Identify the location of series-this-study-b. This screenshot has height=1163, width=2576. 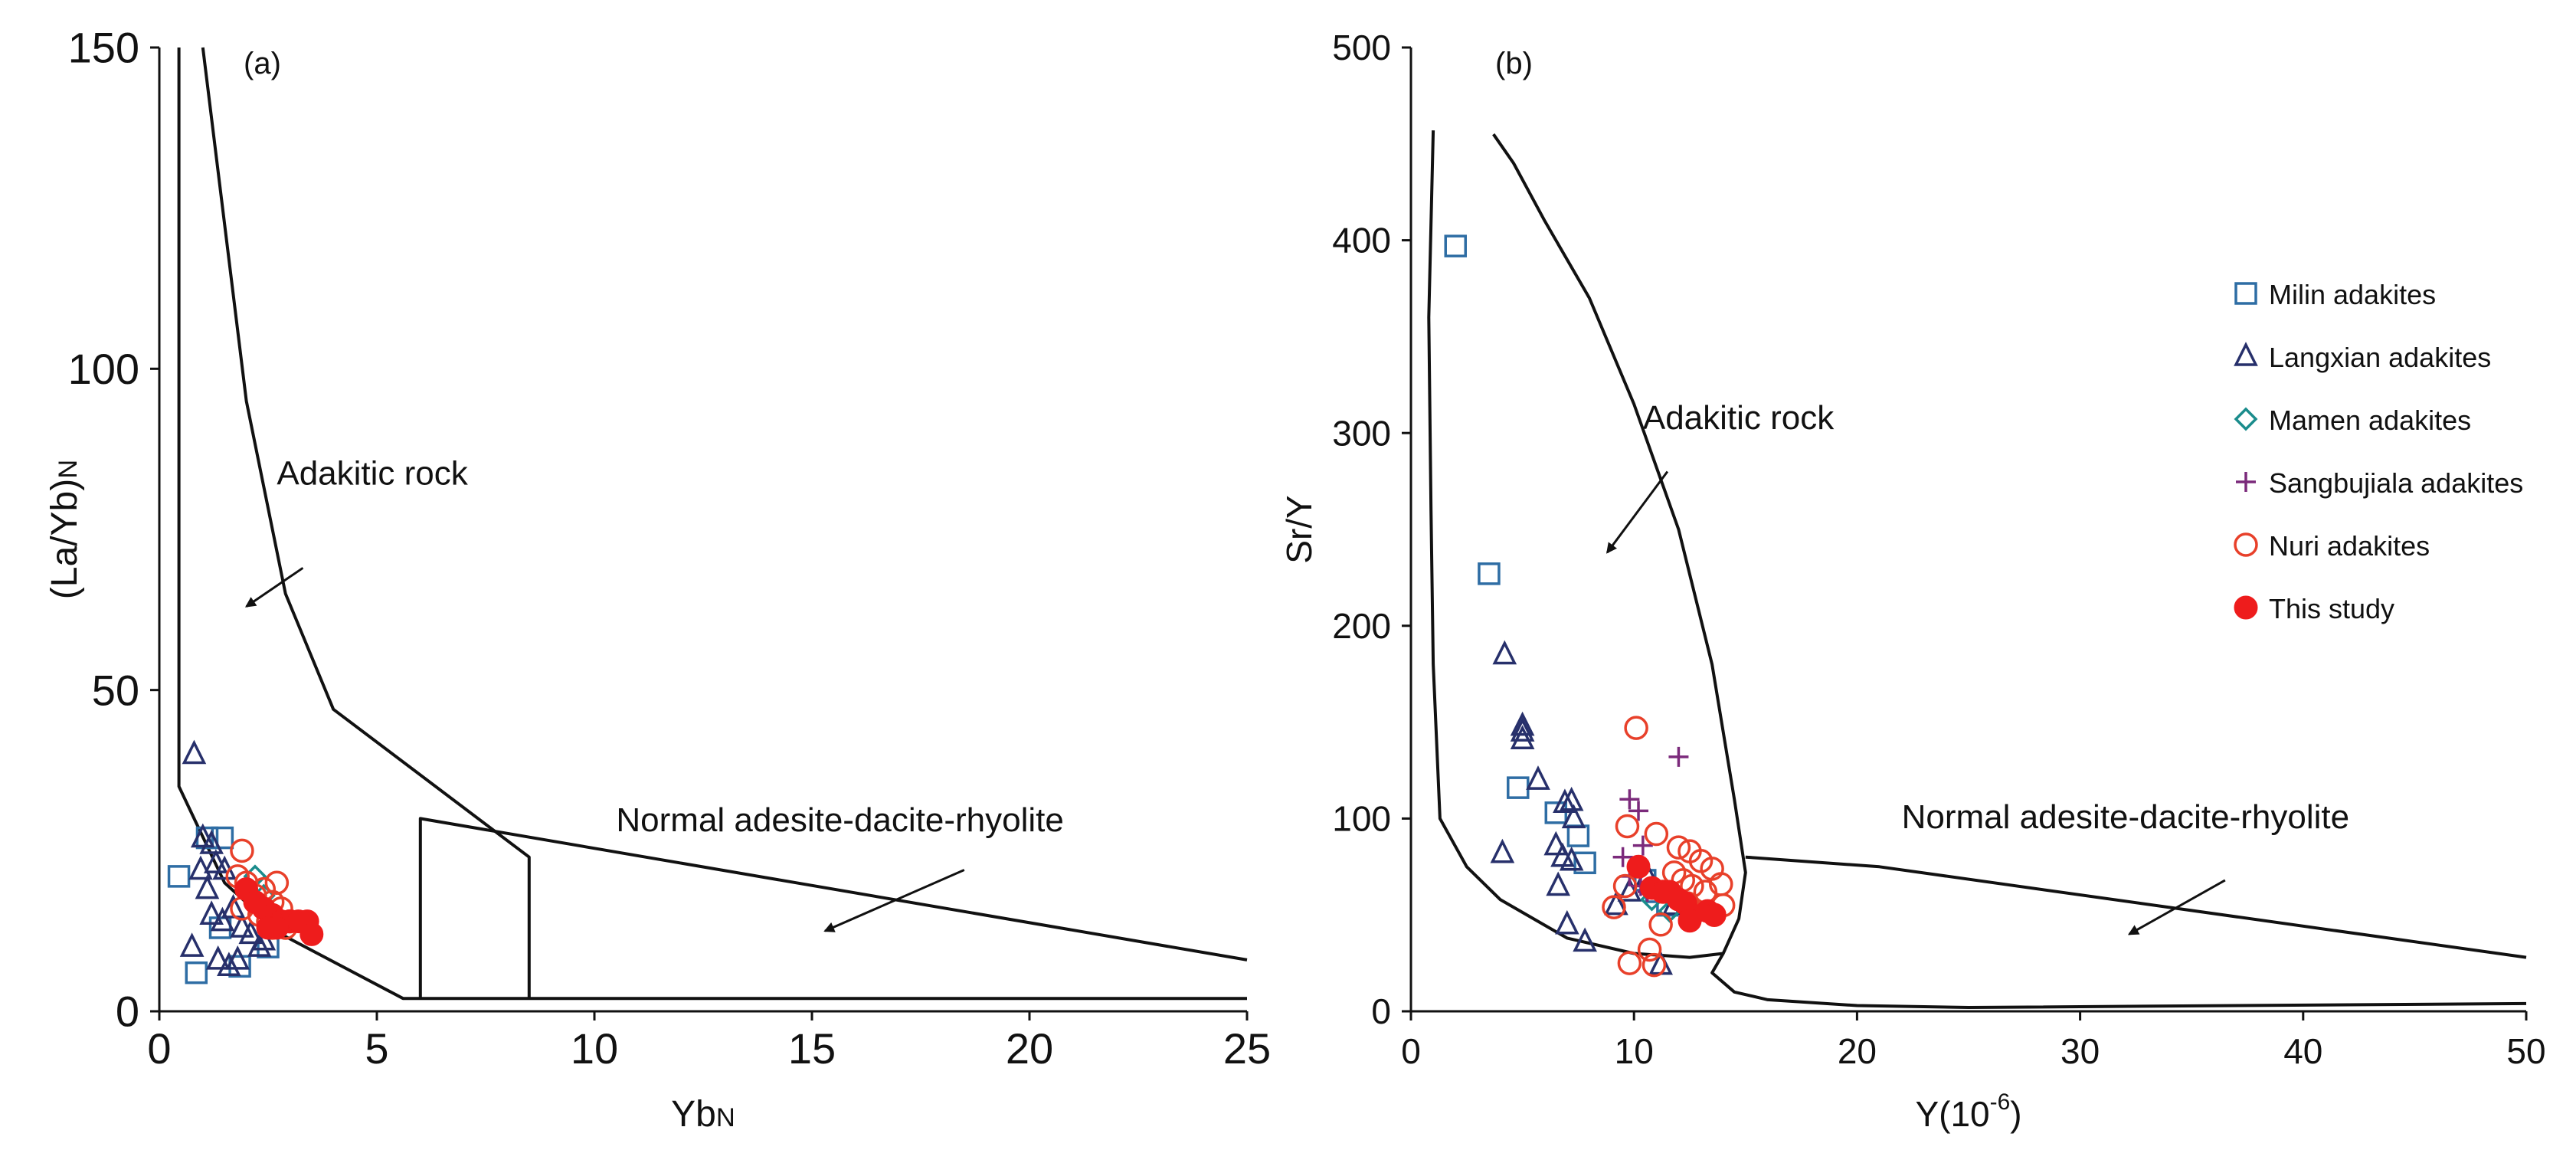
(1676, 893).